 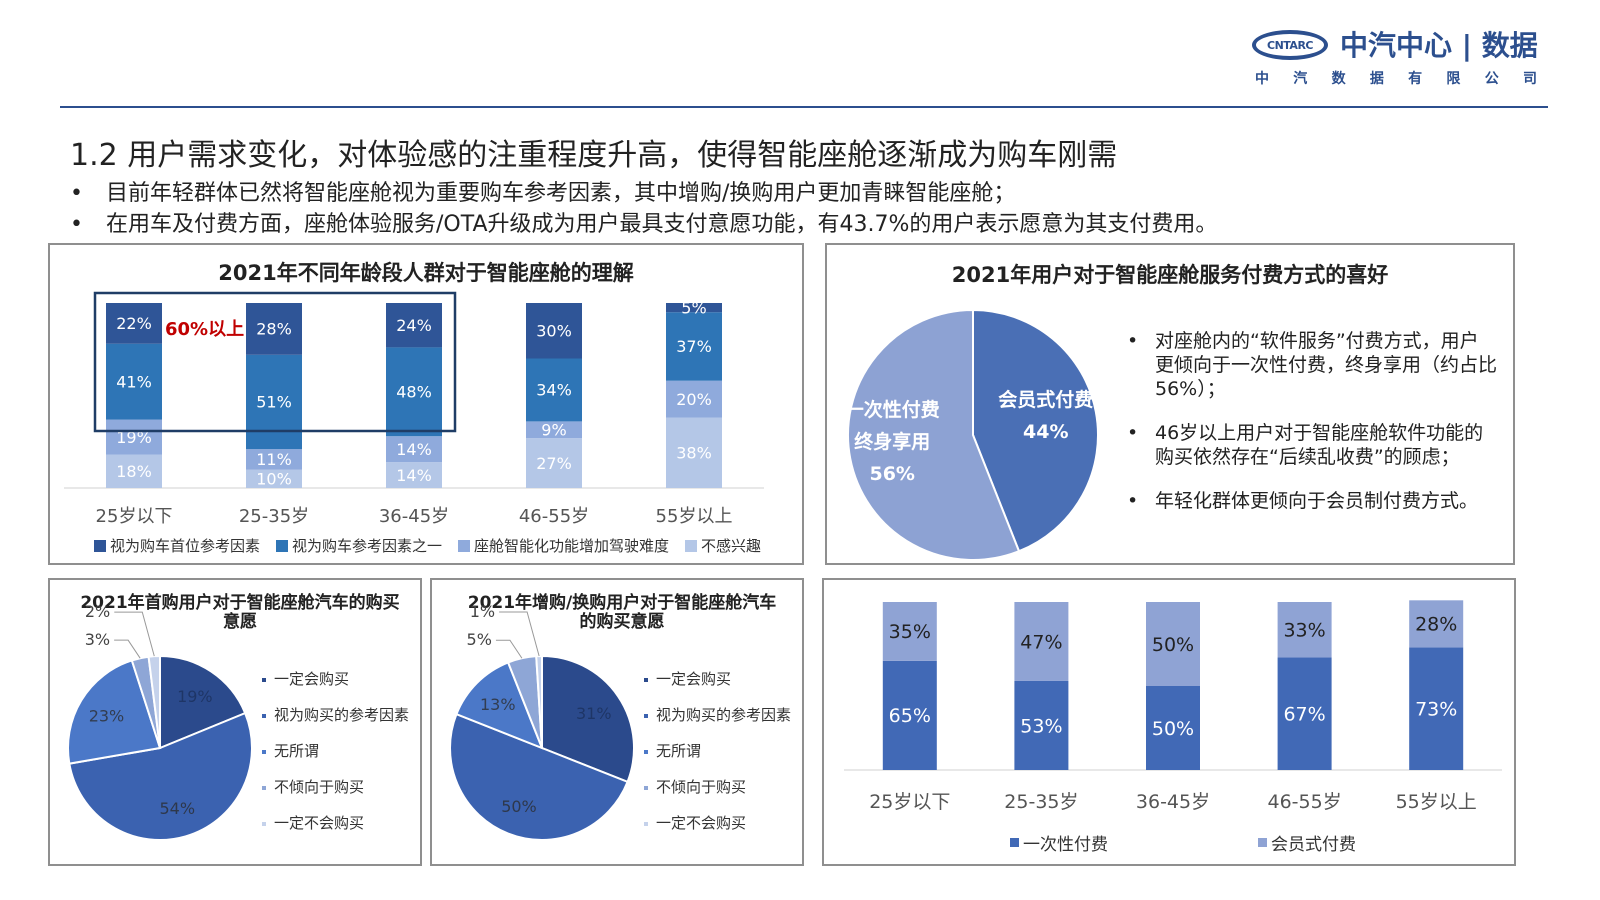 What do you see at coordinates (335, 758) in the screenshot?
I see `chart-legend: 一定会购买 视为购买的参考因素 无所谓 不倾向于购买 一定不会购买` at bounding box center [335, 758].